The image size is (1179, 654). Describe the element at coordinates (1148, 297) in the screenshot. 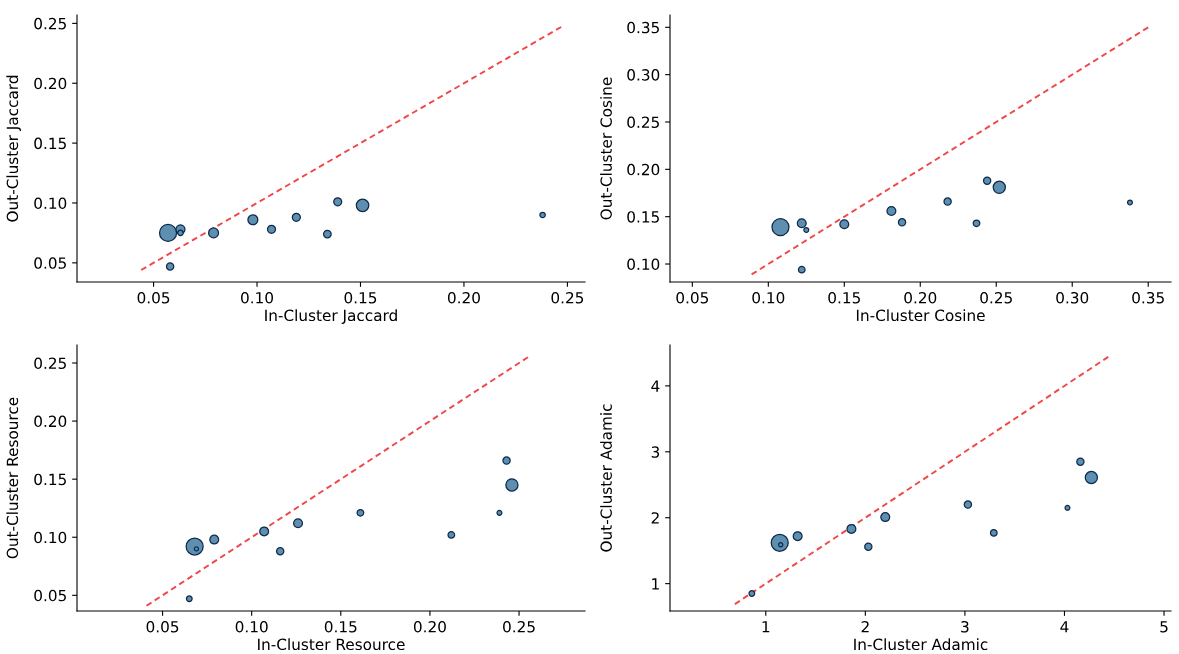

I see `x-tick-label: 0.35` at that location.